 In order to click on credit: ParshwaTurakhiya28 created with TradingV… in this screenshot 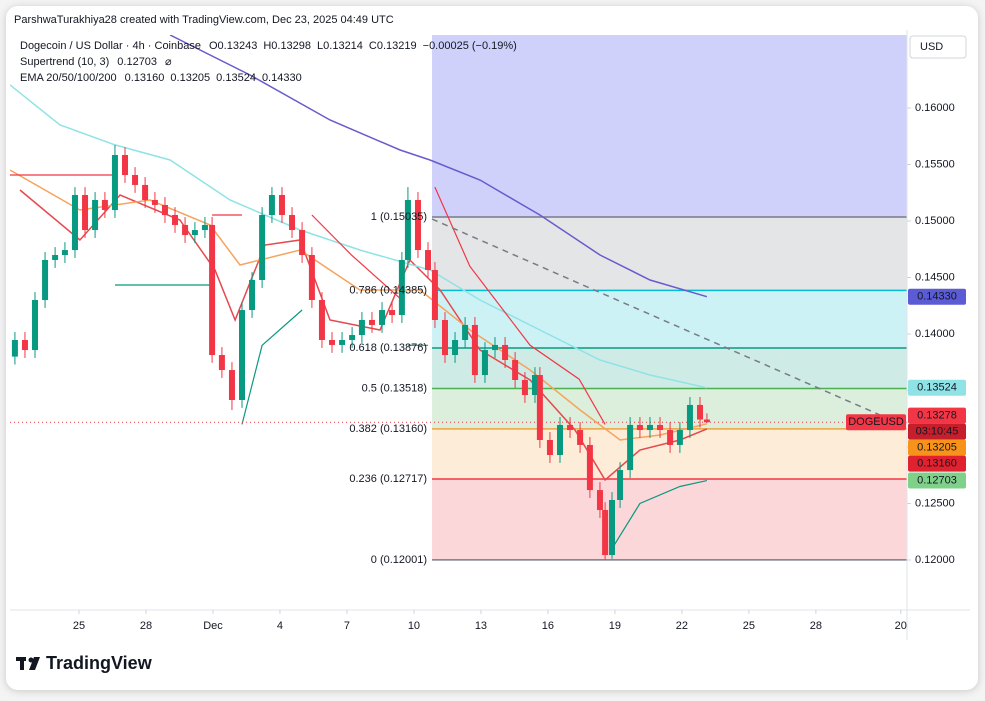, I will do `click(204, 20)`.